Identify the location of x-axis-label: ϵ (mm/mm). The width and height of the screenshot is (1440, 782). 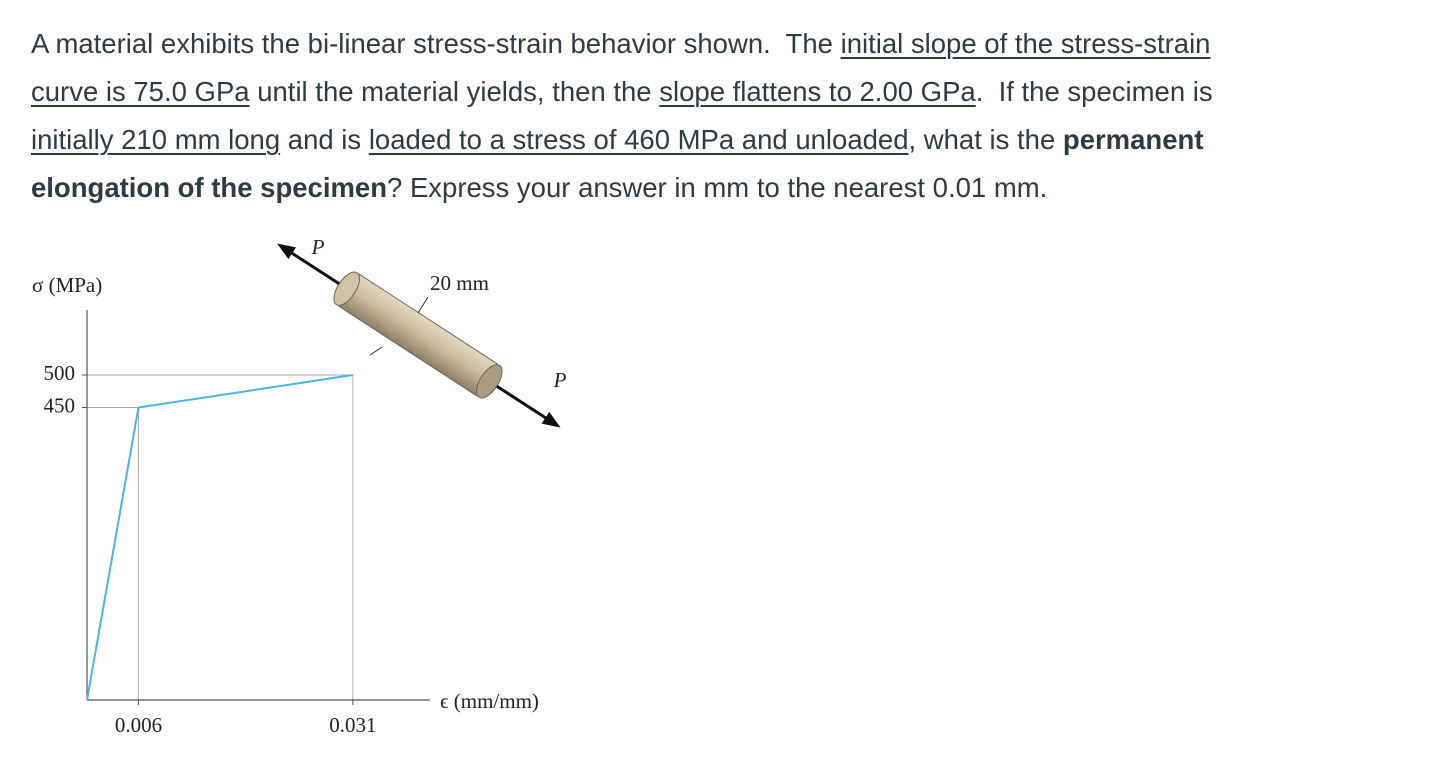
(489, 701).